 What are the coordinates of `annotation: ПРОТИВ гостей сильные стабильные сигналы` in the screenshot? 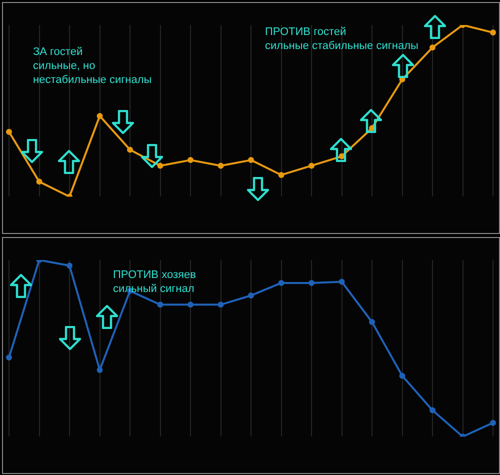 It's located at (341, 39).